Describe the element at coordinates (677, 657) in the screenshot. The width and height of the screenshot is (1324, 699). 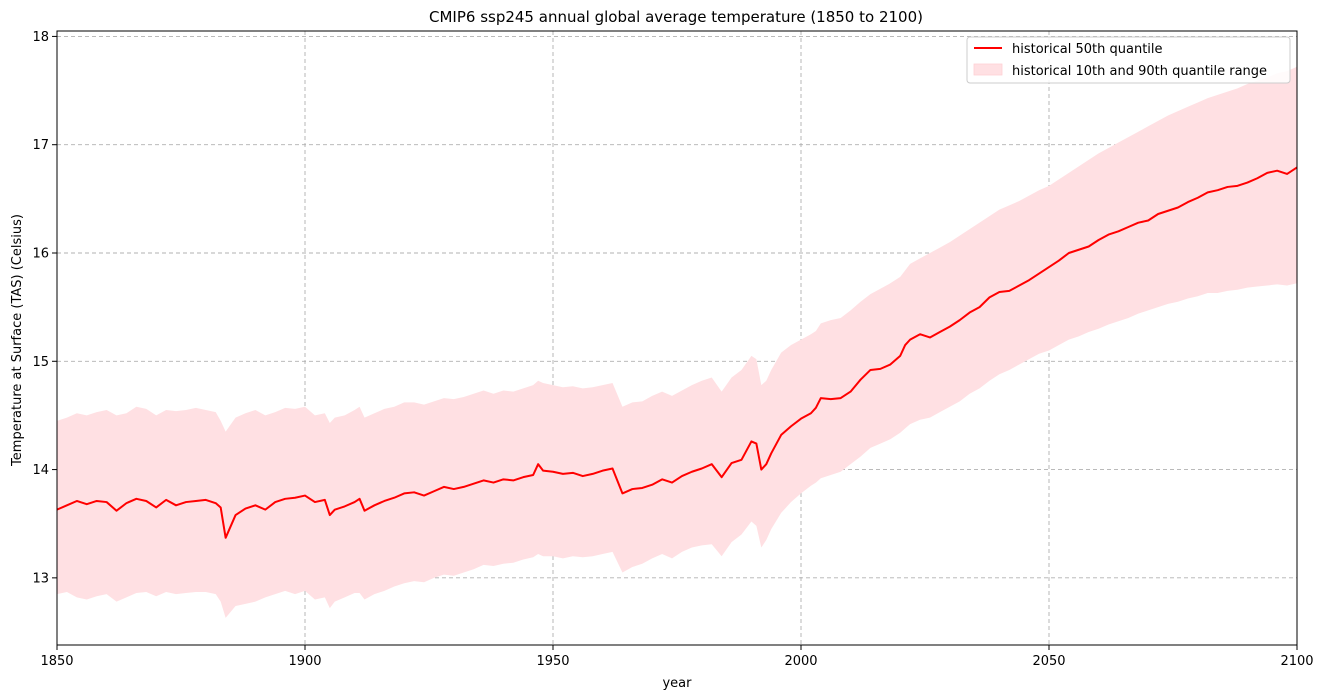
I see `x-axis-ticks: 1850 1900 1950 2000 2050 2100` at that location.